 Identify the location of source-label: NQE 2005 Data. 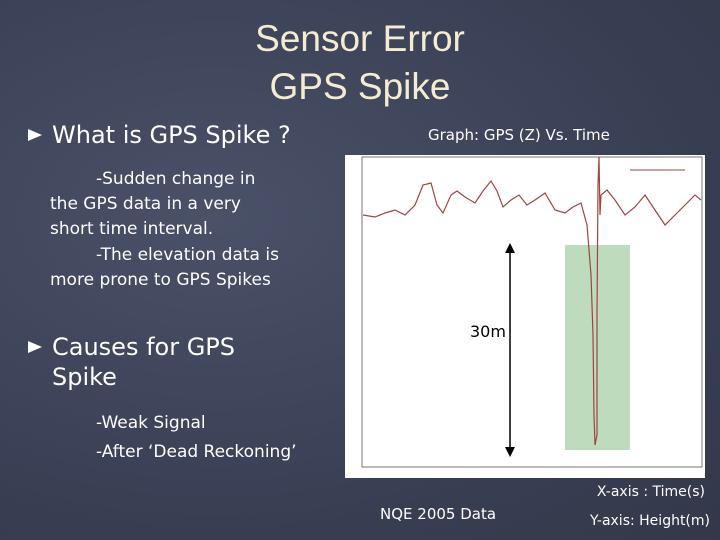
(438, 514).